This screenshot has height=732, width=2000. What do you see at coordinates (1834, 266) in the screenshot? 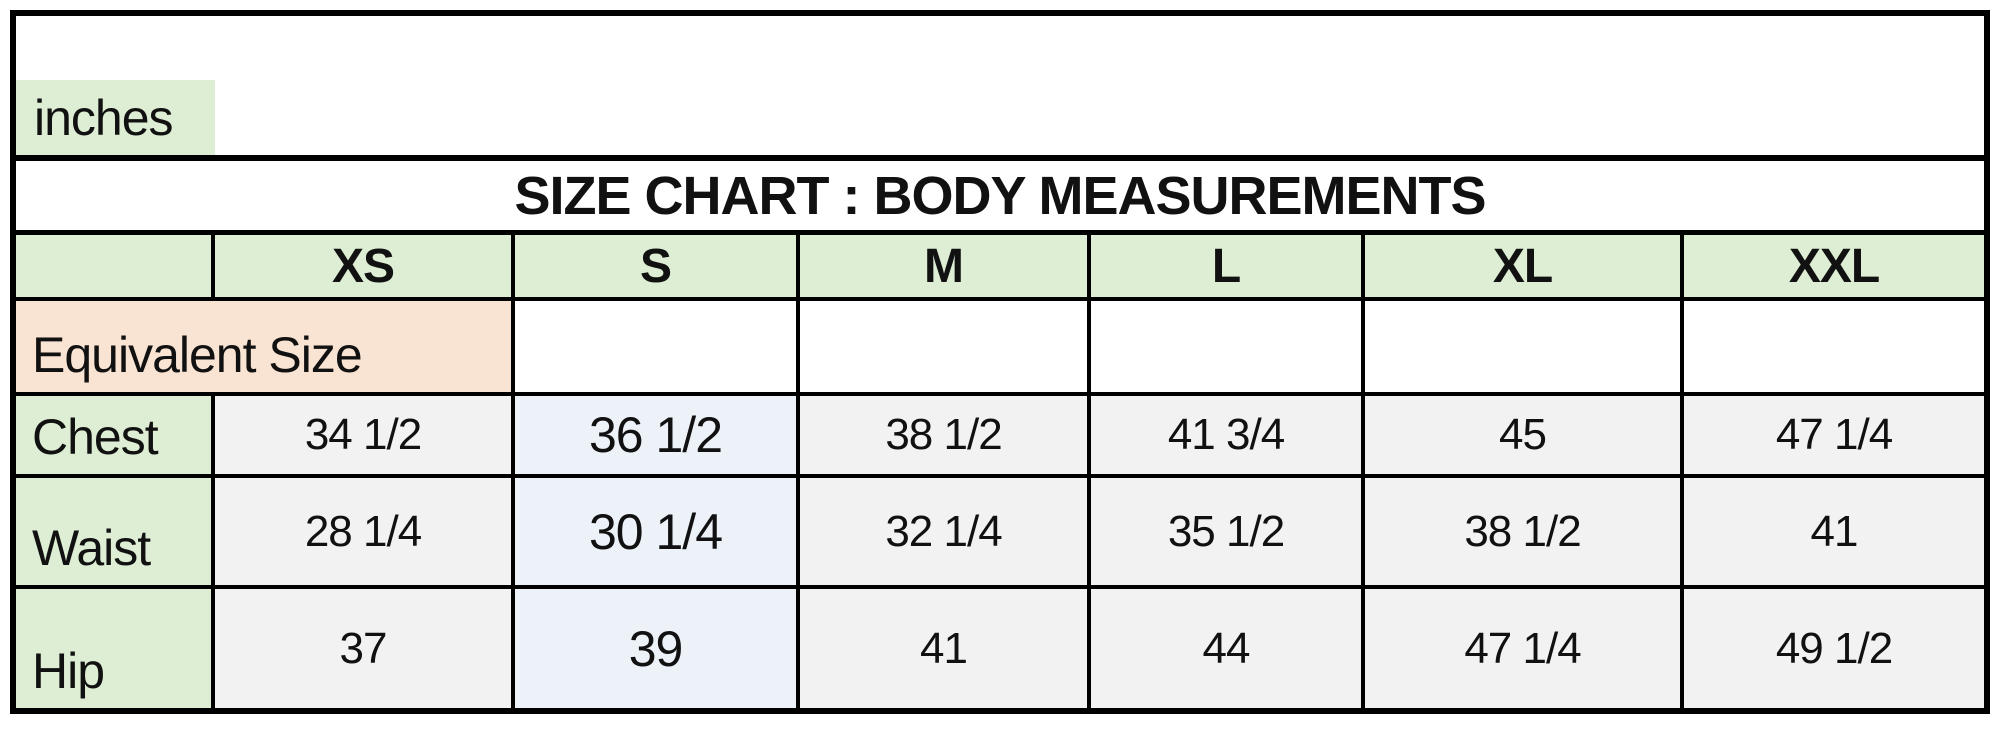
I see `col-header-xxl: XXL` at bounding box center [1834, 266].